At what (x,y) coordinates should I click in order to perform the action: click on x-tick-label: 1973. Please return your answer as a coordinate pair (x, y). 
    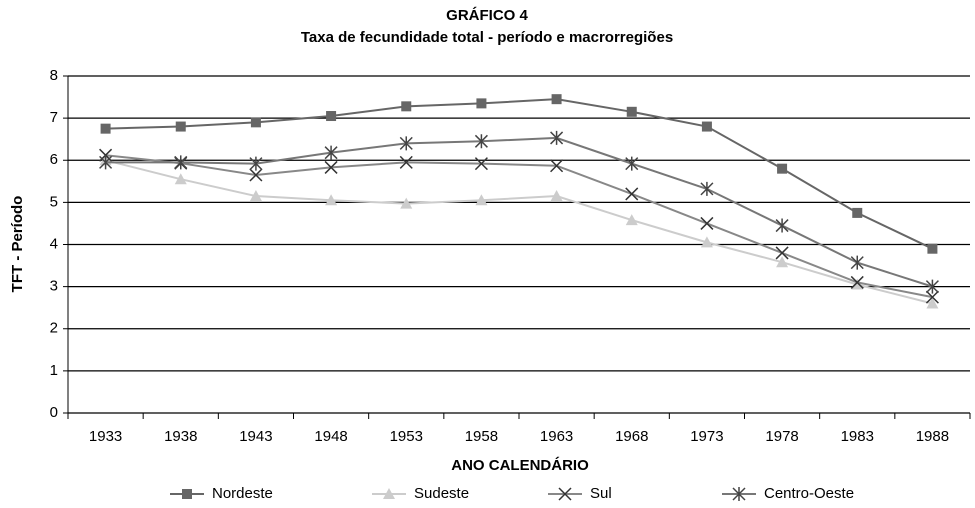
    Looking at the image, I should click on (706, 436).